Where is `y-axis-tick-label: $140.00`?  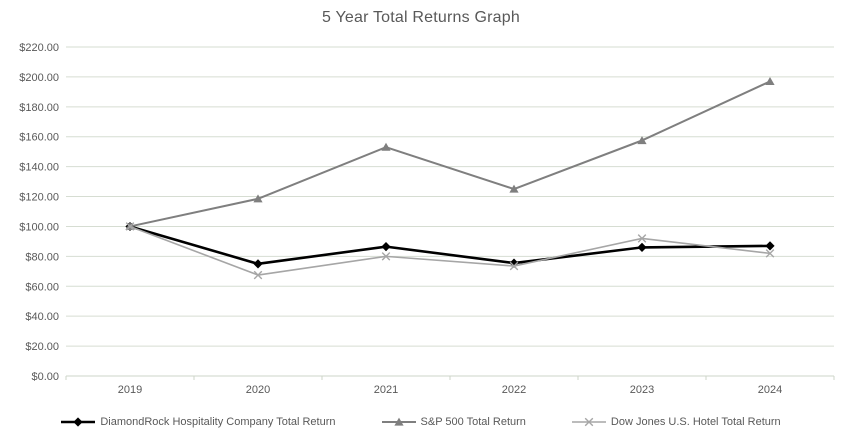 y-axis-tick-label: $140.00 is located at coordinates (39, 168).